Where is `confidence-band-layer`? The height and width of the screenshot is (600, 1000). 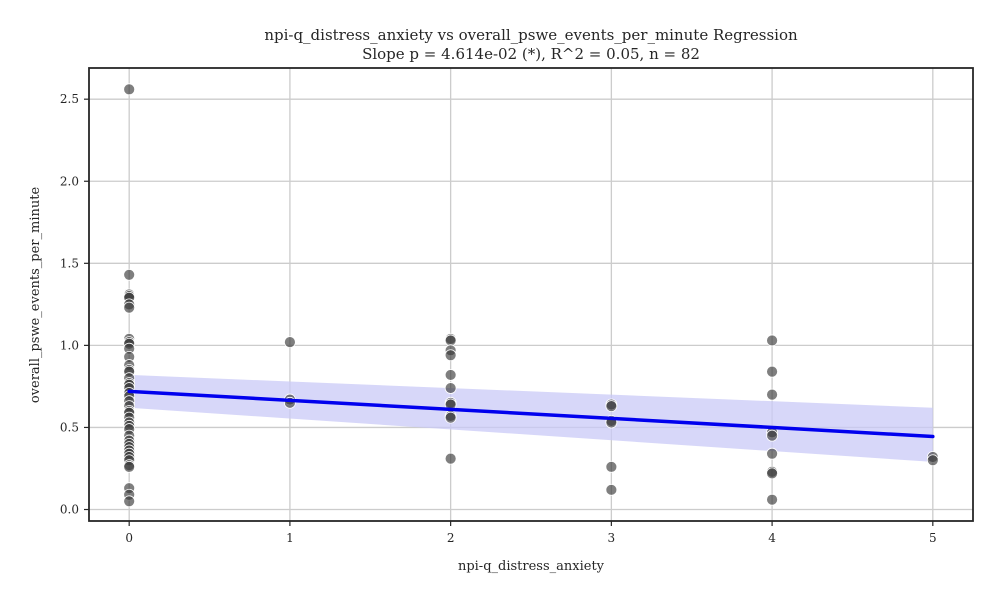 confidence-band-layer is located at coordinates (531, 418).